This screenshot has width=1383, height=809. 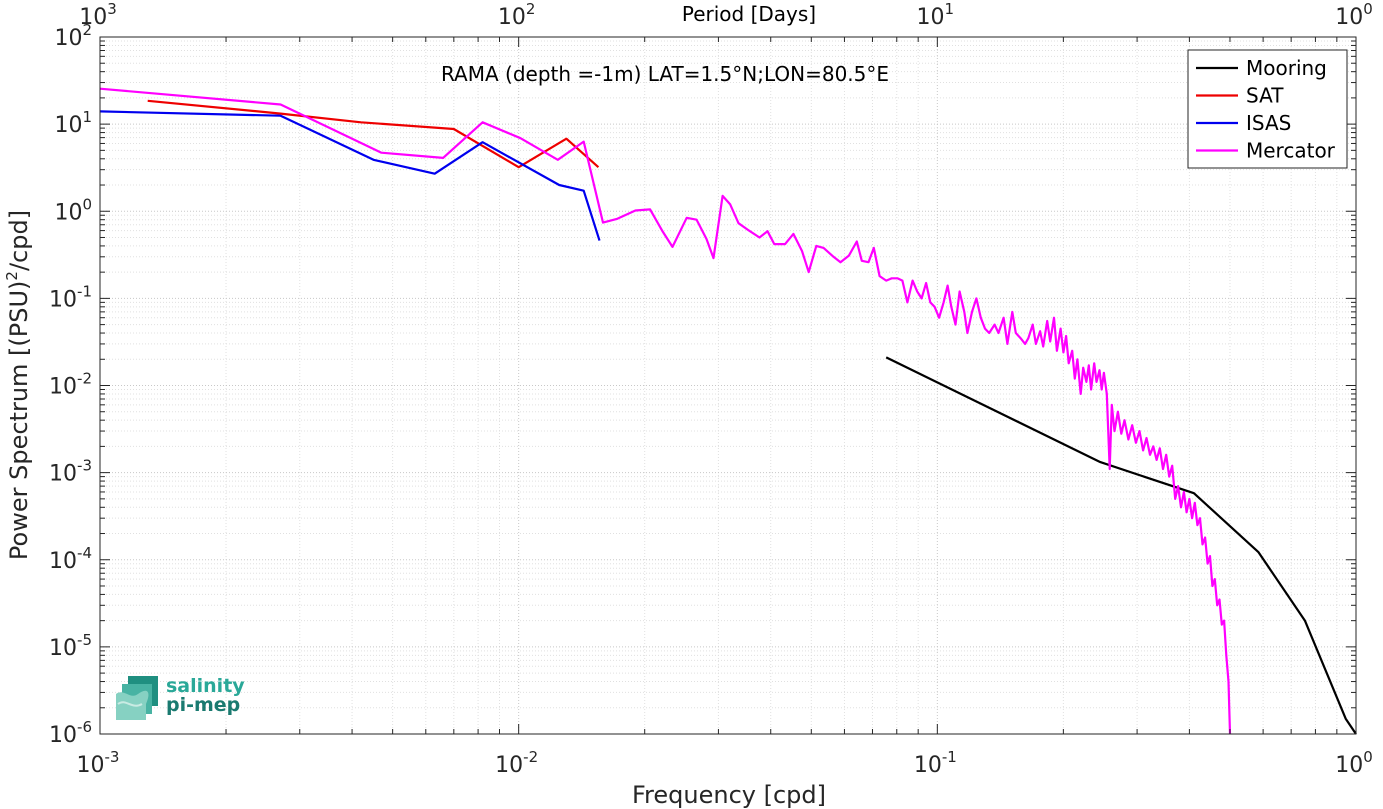 What do you see at coordinates (84, 553) in the screenshot?
I see `y-tick-label-exponent: -4` at bounding box center [84, 553].